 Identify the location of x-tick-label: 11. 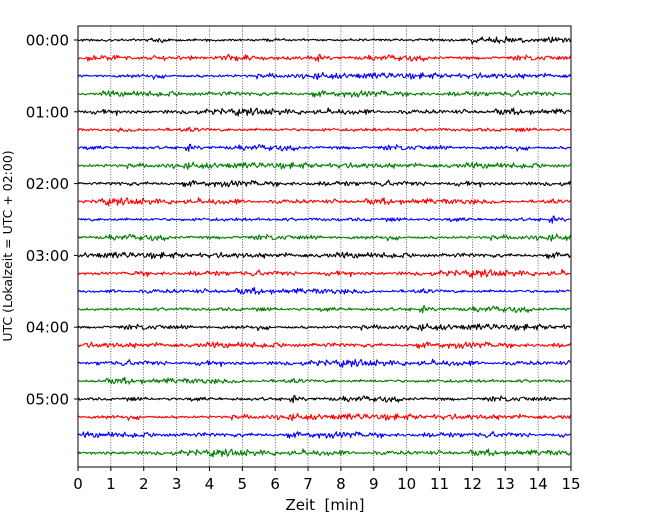
(439, 484).